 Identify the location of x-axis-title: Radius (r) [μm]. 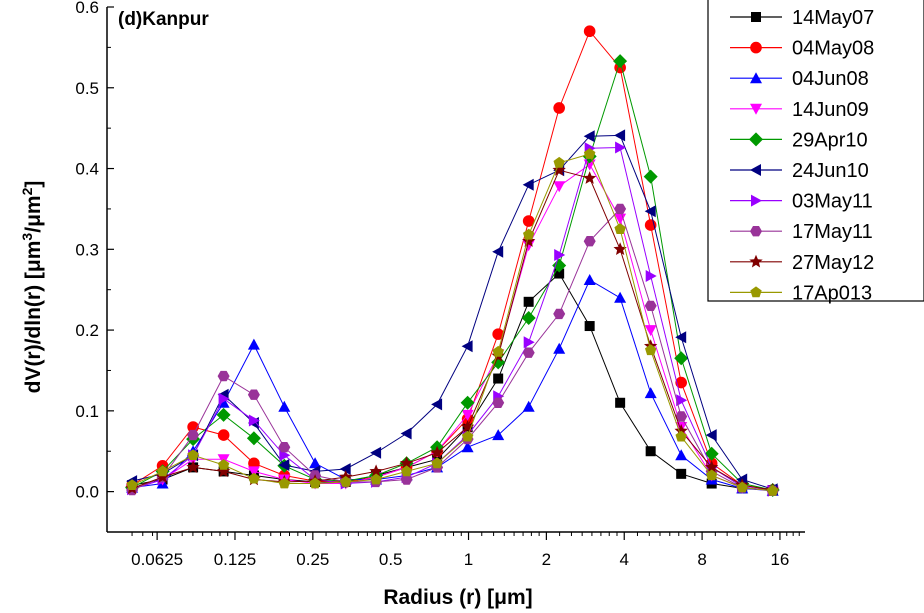
(457, 597).